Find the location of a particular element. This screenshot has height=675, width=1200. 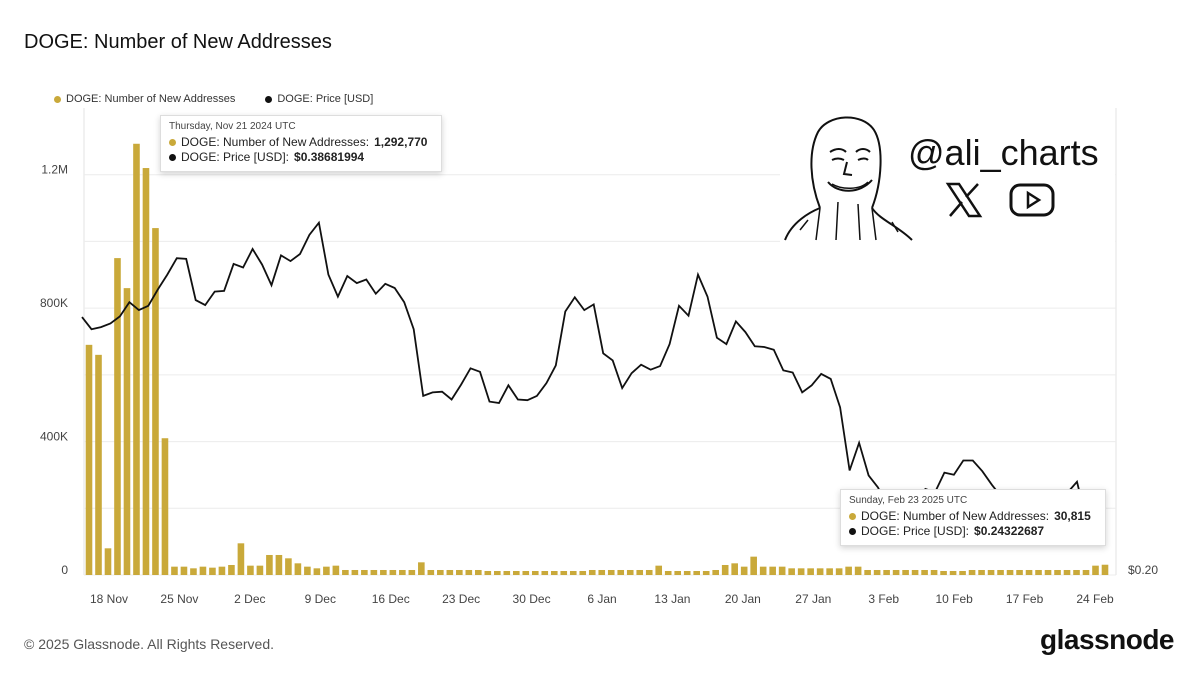

tooltip-label: DOGE: Number of New Addresses: is located at coordinates (955, 516).